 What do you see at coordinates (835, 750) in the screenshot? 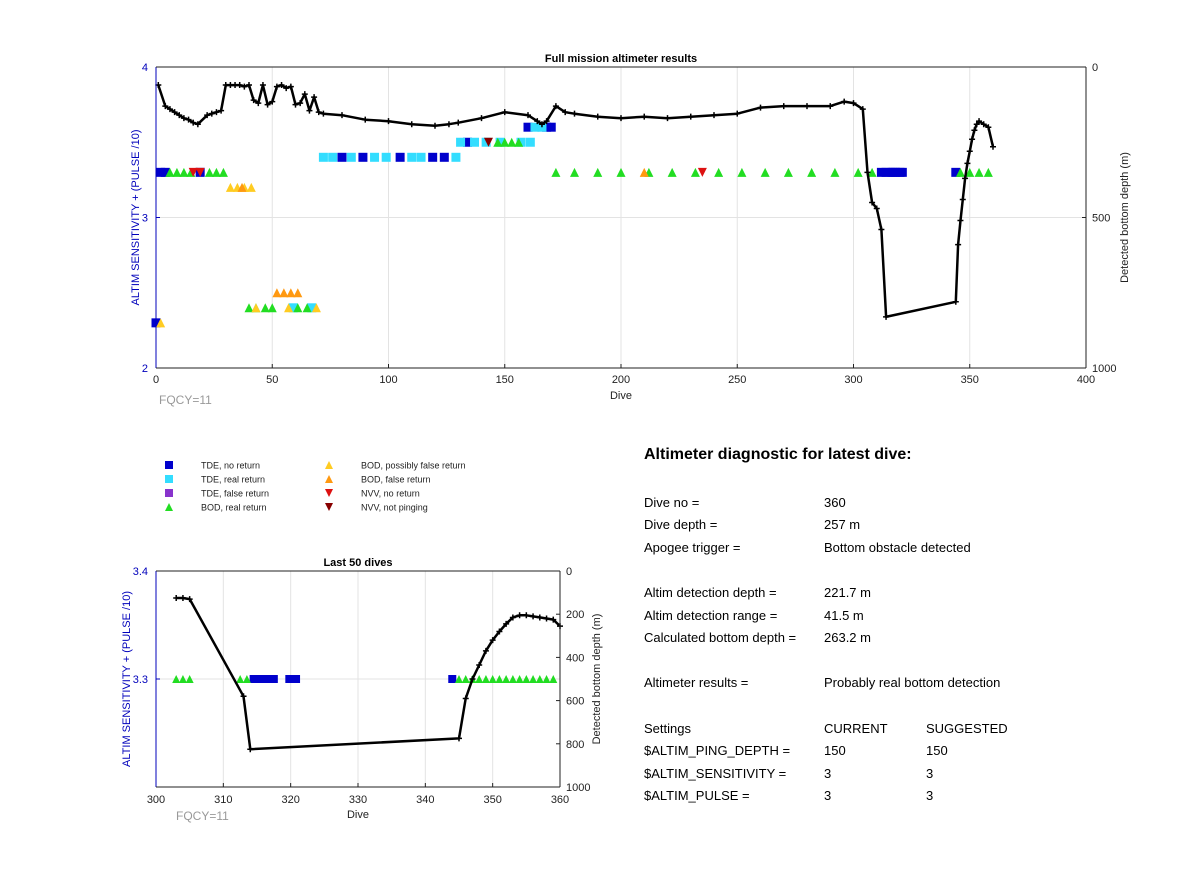
I see `setting-current: 150` at bounding box center [835, 750].